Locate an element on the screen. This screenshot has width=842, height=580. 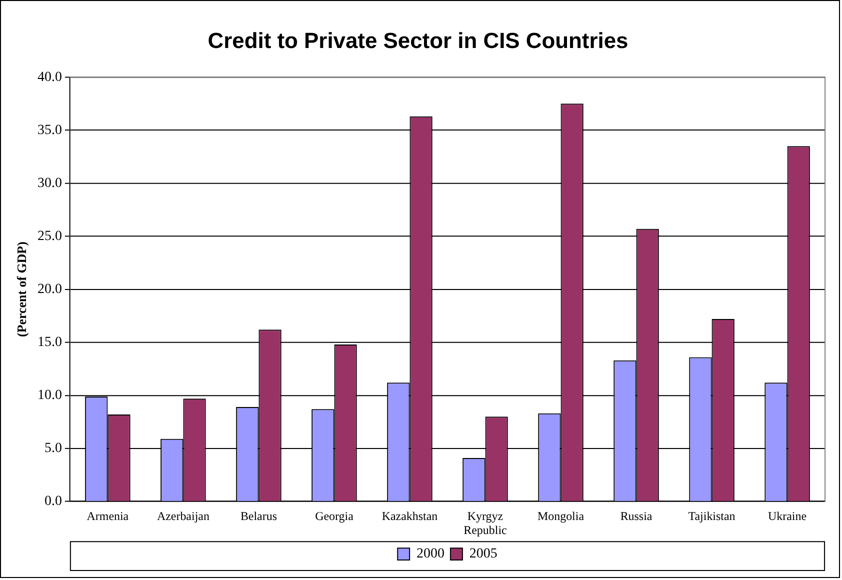
y-tick-label: 35.0 is located at coordinates (50, 130).